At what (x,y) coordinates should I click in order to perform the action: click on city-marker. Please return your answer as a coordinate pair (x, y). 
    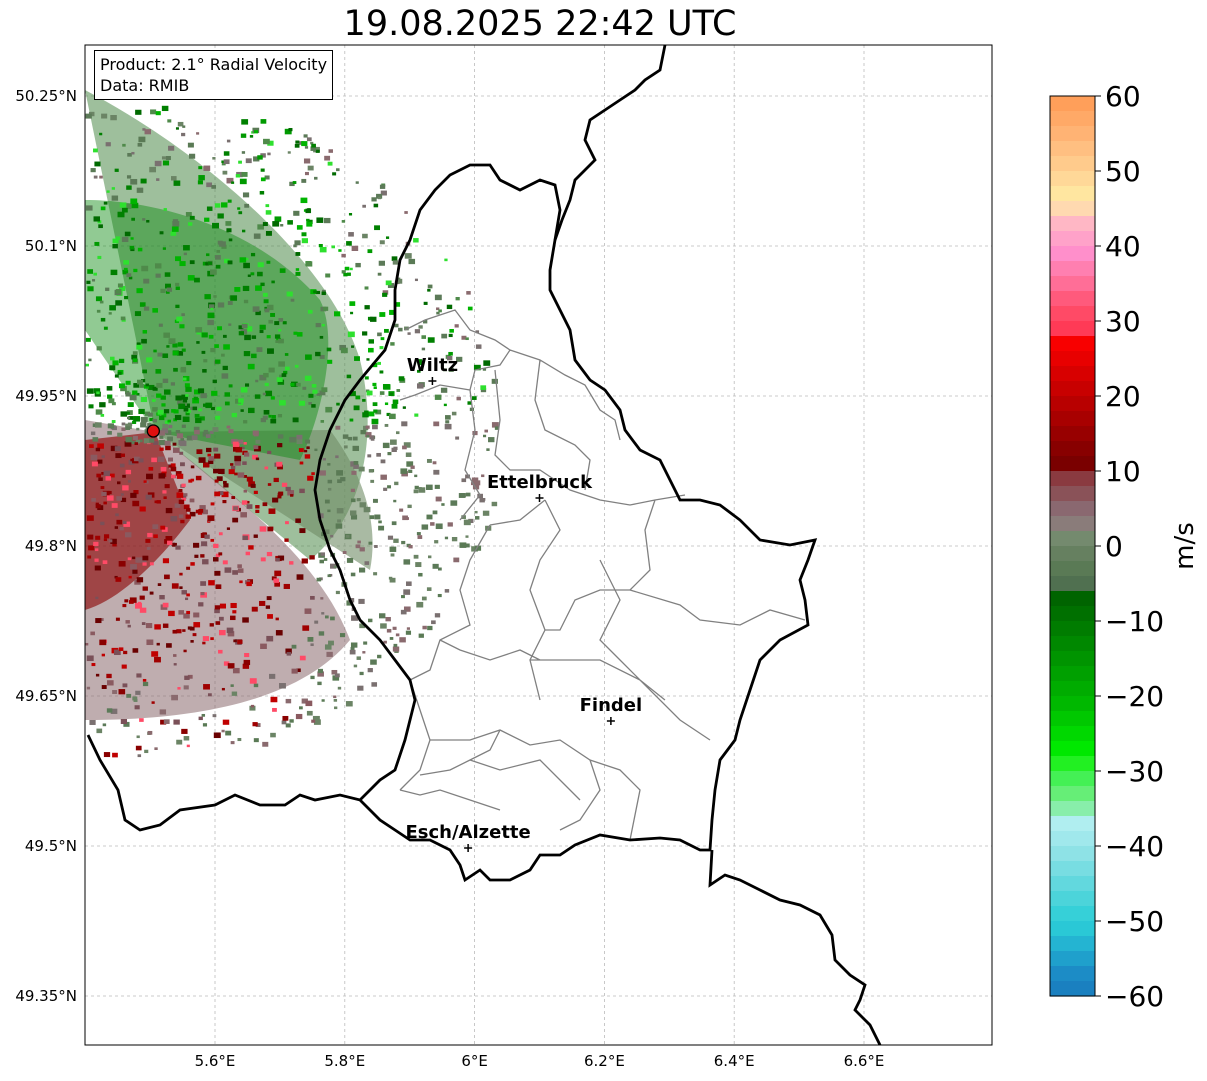
    Looking at the image, I should click on (432, 381).